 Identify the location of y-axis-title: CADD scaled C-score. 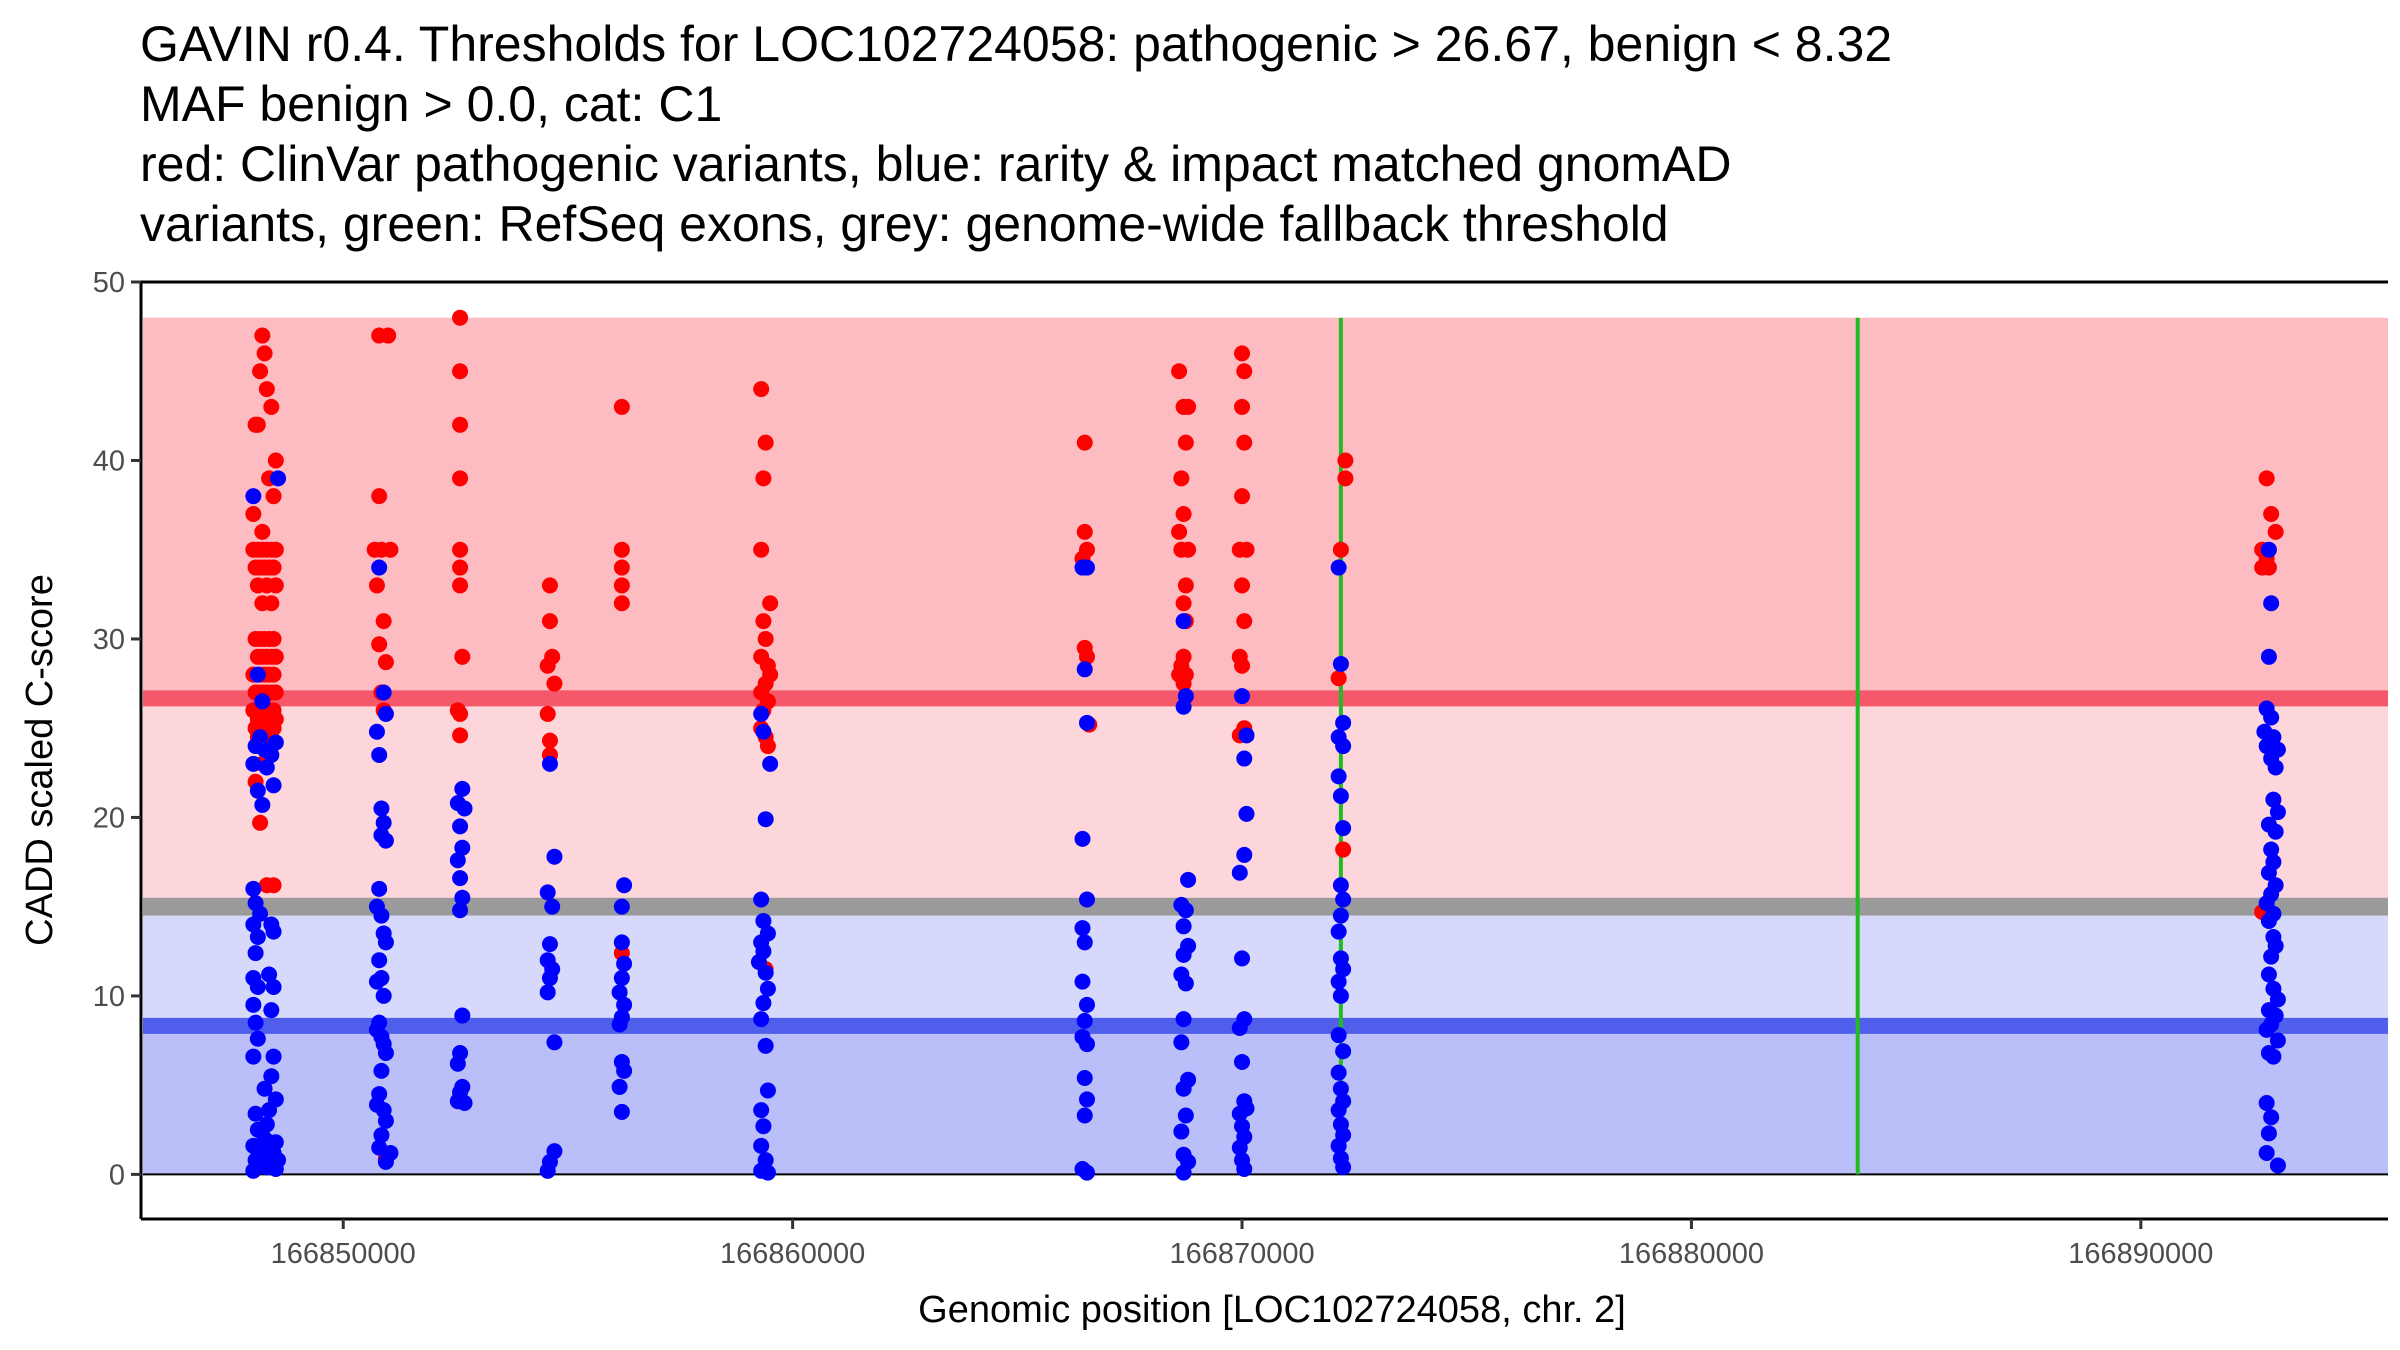
(40, 760).